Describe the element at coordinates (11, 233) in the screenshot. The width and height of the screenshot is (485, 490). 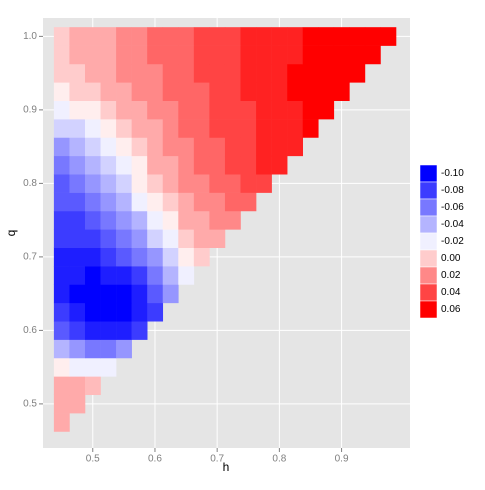
I see `y-axis-title: q` at that location.